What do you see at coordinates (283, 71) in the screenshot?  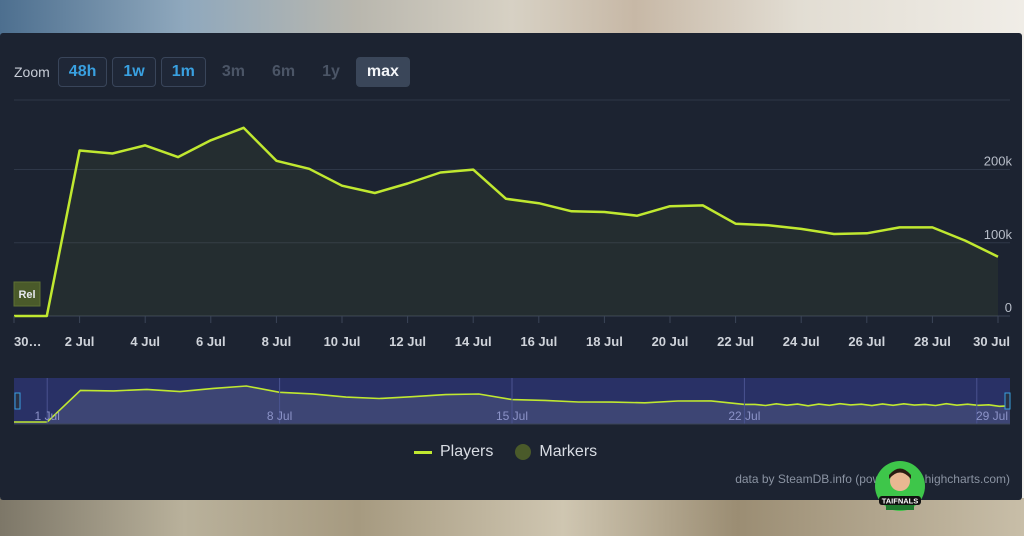 I see `zoom-6m-button: 6m` at bounding box center [283, 71].